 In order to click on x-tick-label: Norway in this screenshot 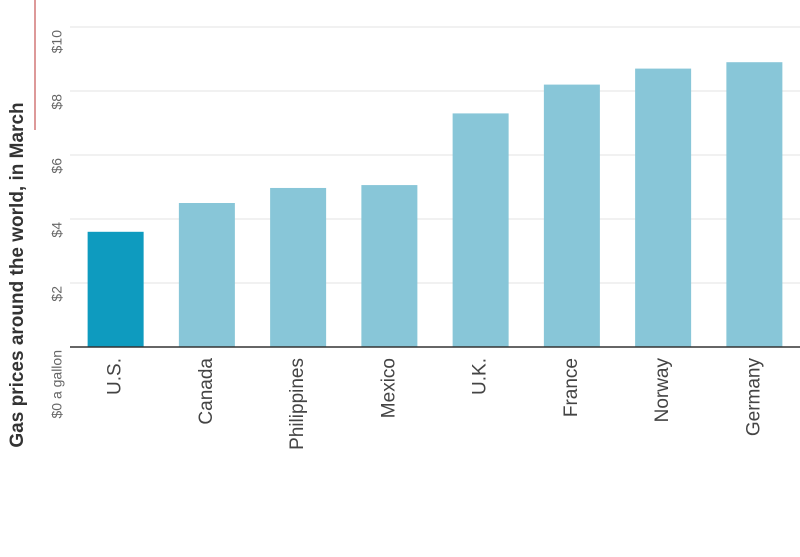, I will do `click(662, 390)`.